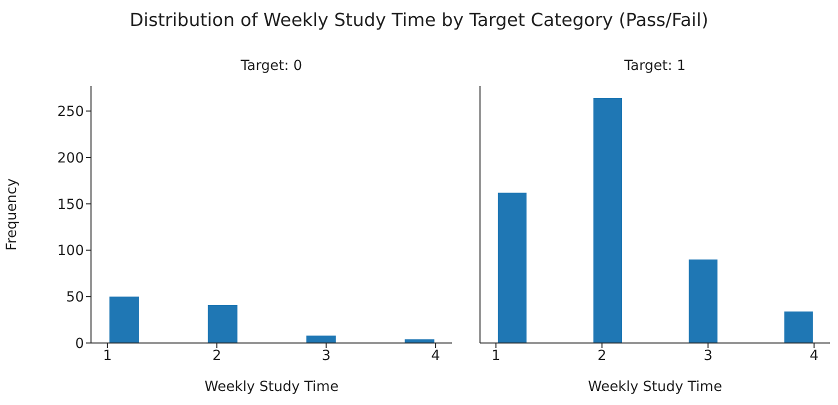  I want to click on y-tick-label: 150, so click(70, 204).